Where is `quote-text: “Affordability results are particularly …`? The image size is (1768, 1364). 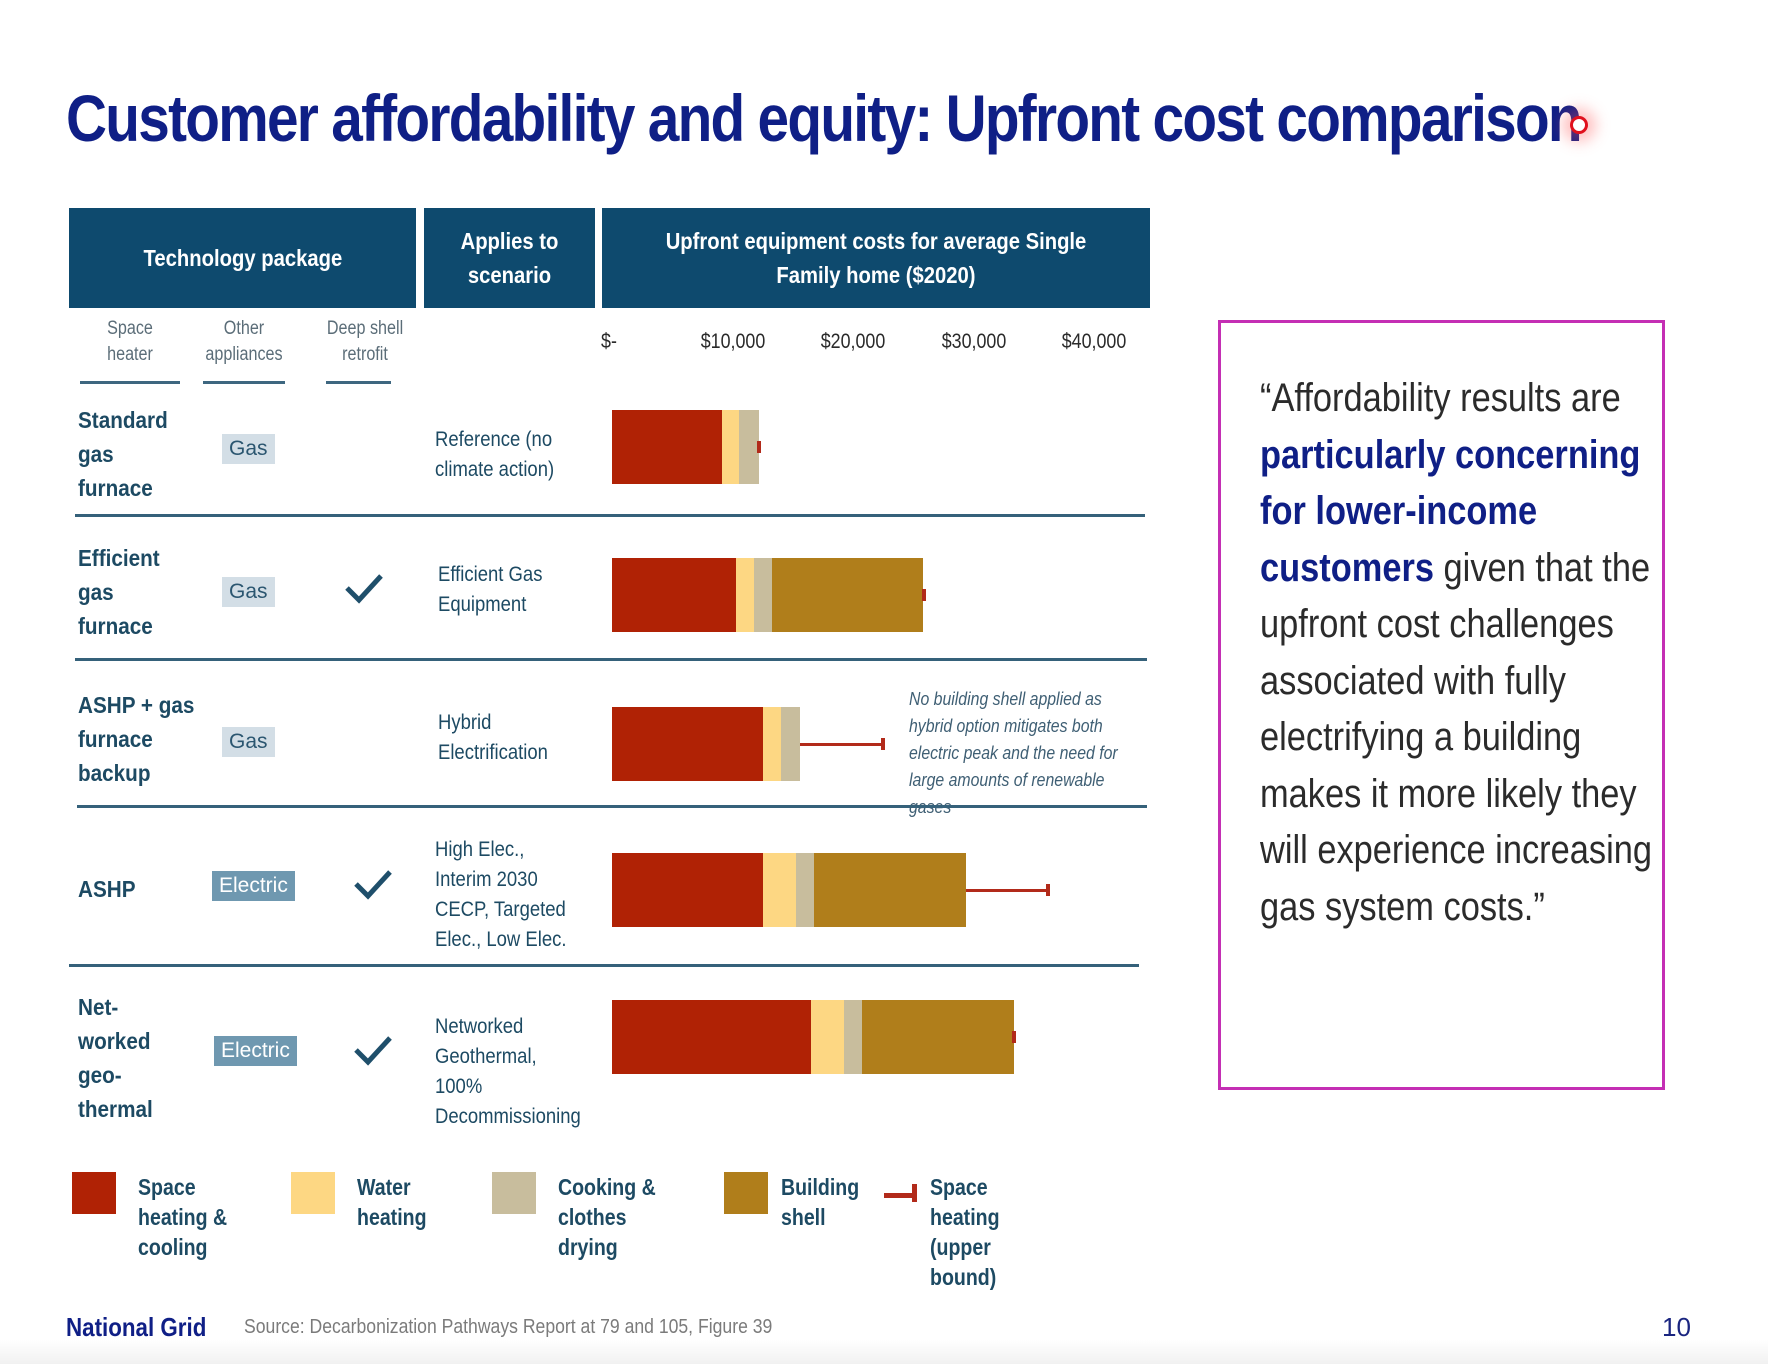
quote-text: “Affordability results are particularly … is located at coordinates (1456, 652).